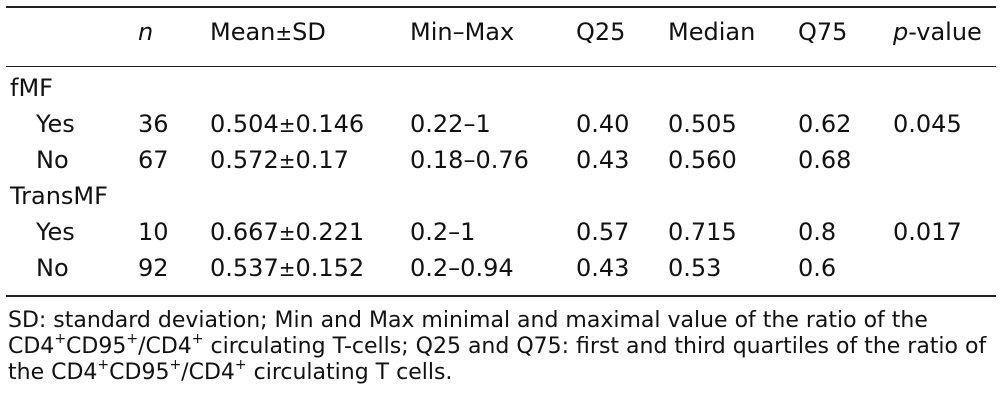 Image resolution: width=1000 pixels, height=400 pixels. What do you see at coordinates (501, 296) in the screenshot?
I see `table-bottom-rule` at bounding box center [501, 296].